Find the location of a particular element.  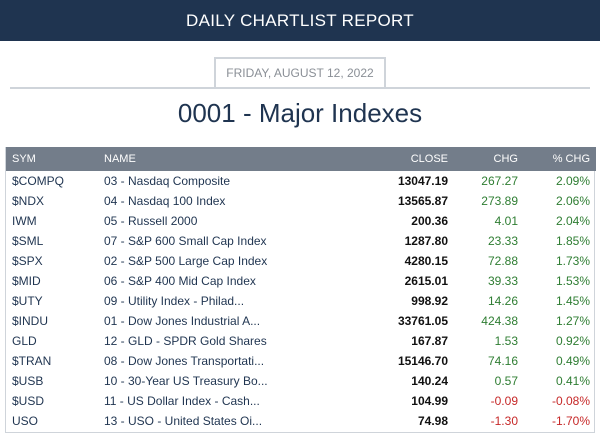

change-value: -0.09 is located at coordinates (504, 401).